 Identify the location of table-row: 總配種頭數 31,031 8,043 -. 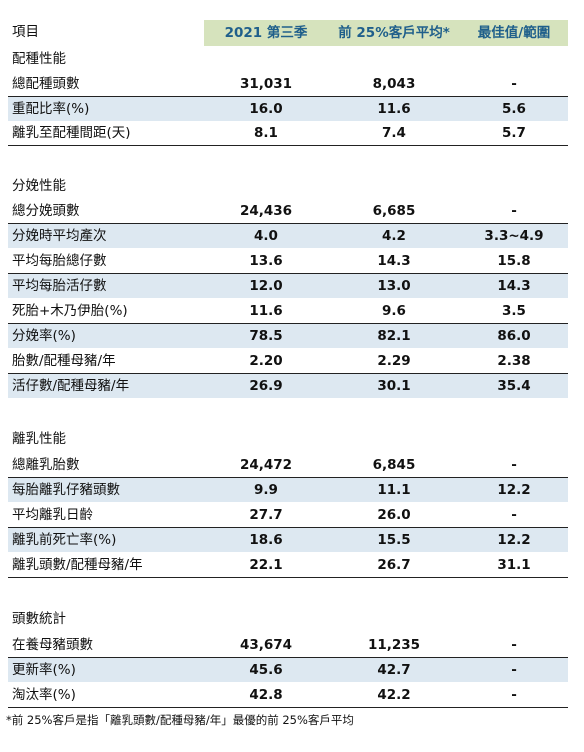
(288, 84).